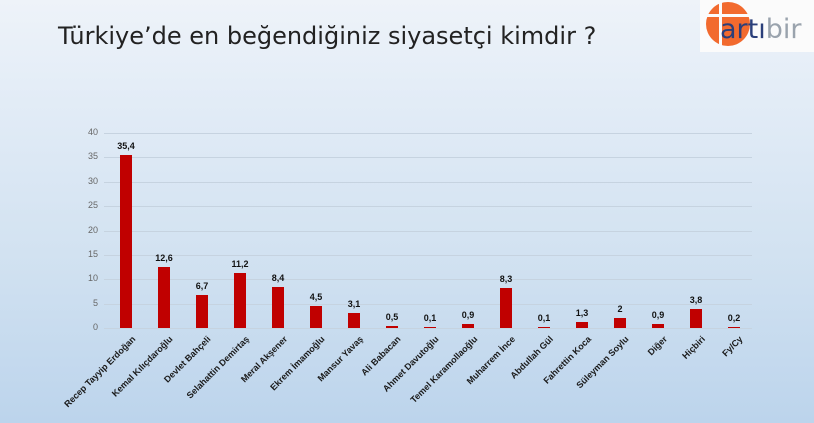 The width and height of the screenshot is (814, 423). I want to click on y-axis-tick-label: 20, so click(92, 230).